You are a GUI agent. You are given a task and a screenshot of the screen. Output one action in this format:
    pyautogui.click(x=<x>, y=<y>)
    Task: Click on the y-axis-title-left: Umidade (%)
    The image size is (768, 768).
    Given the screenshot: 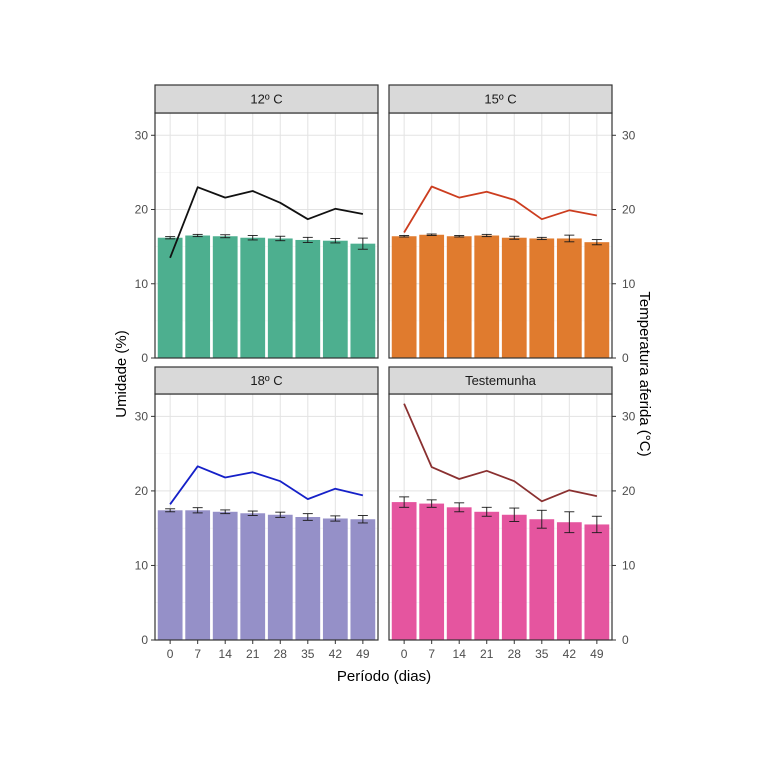 What is the action you would take?
    pyautogui.click(x=121, y=374)
    